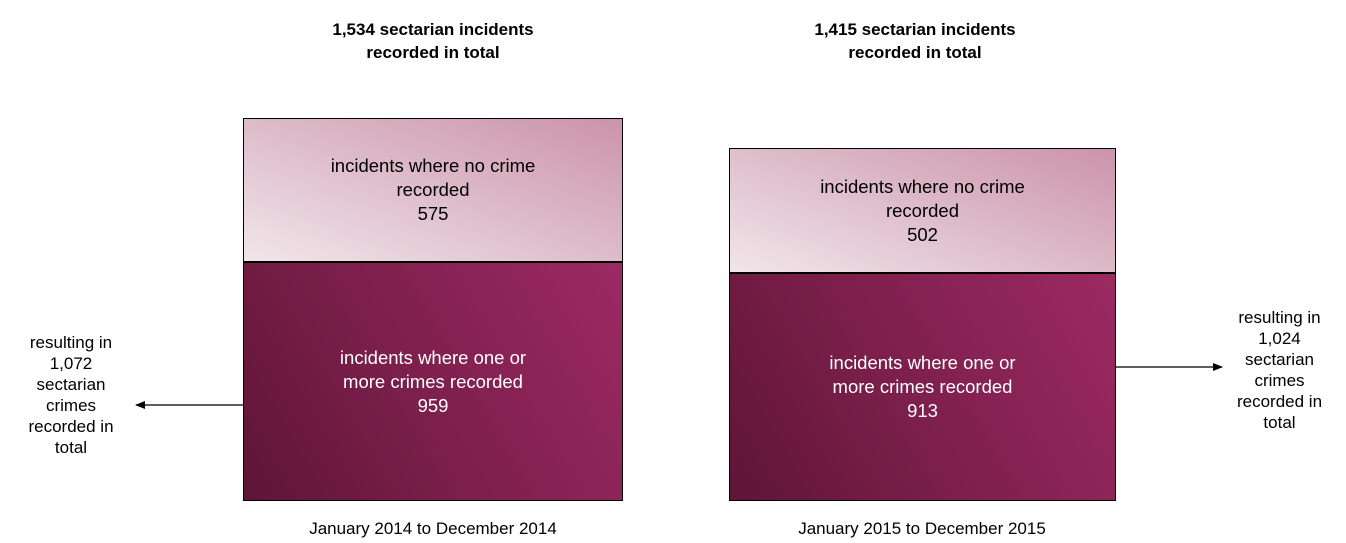  I want to click on segment-value-crime-2014: 959, so click(433, 405).